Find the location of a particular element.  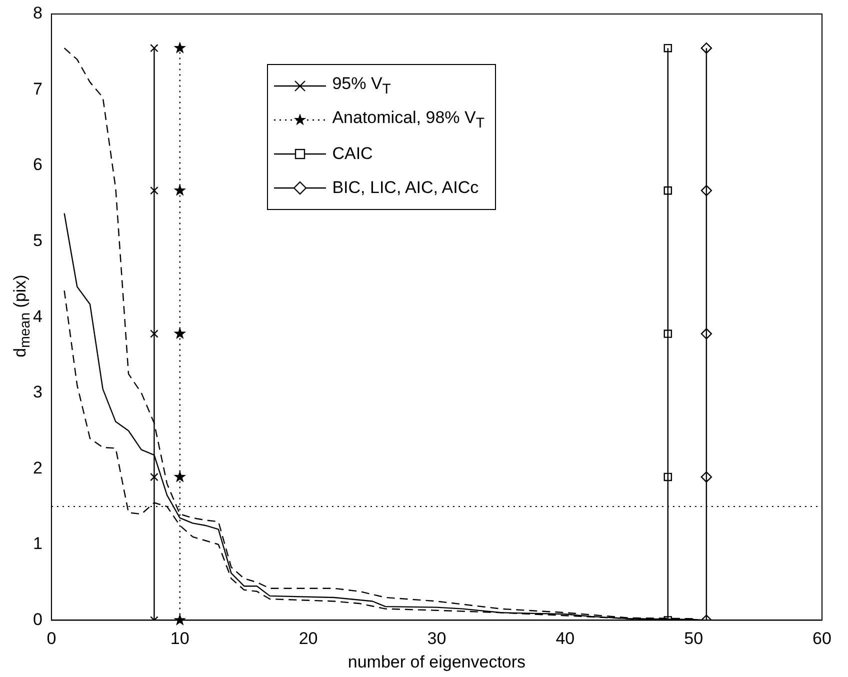

y-tick-label: 4 is located at coordinates (37, 316).